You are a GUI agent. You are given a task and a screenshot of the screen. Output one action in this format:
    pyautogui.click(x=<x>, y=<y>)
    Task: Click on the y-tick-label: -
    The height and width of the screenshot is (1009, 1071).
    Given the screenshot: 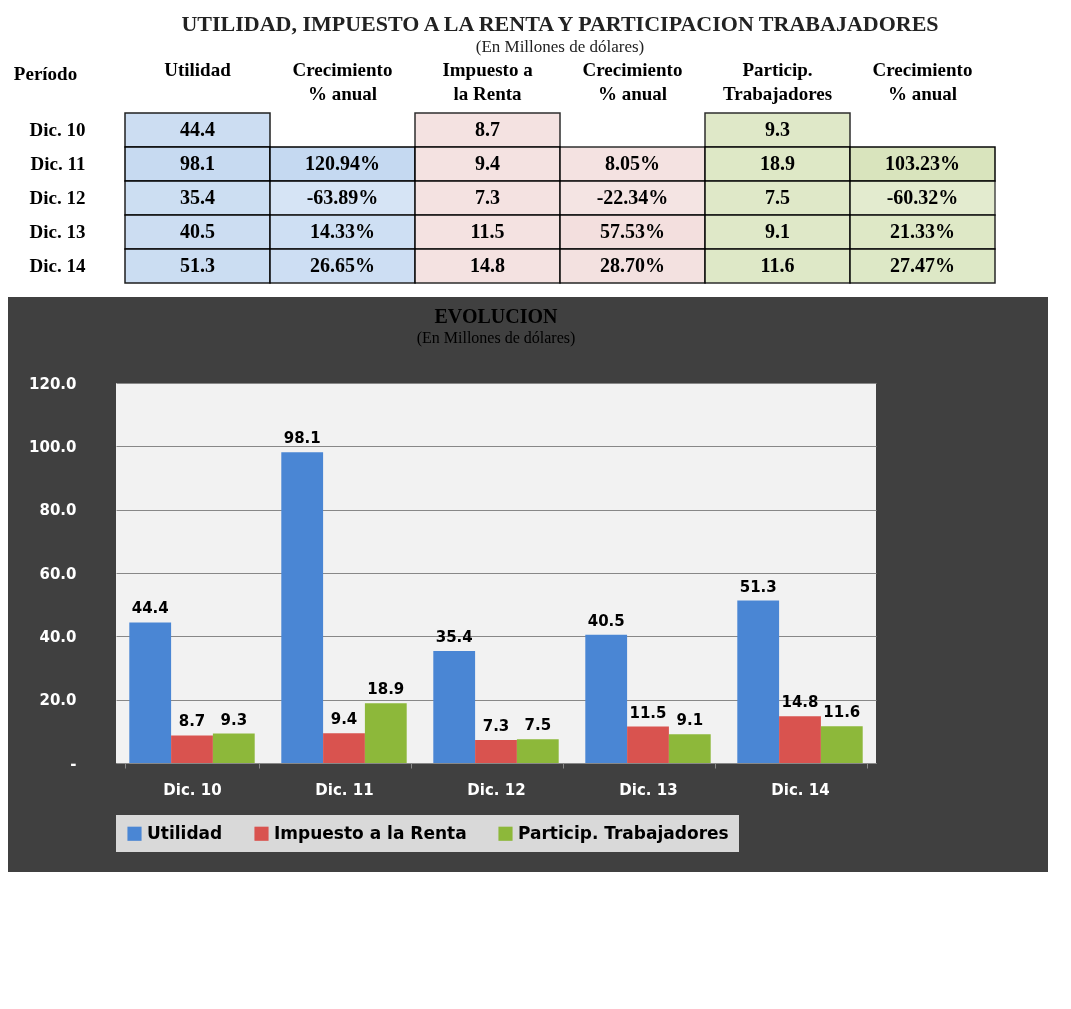 What is the action you would take?
    pyautogui.click(x=73, y=763)
    